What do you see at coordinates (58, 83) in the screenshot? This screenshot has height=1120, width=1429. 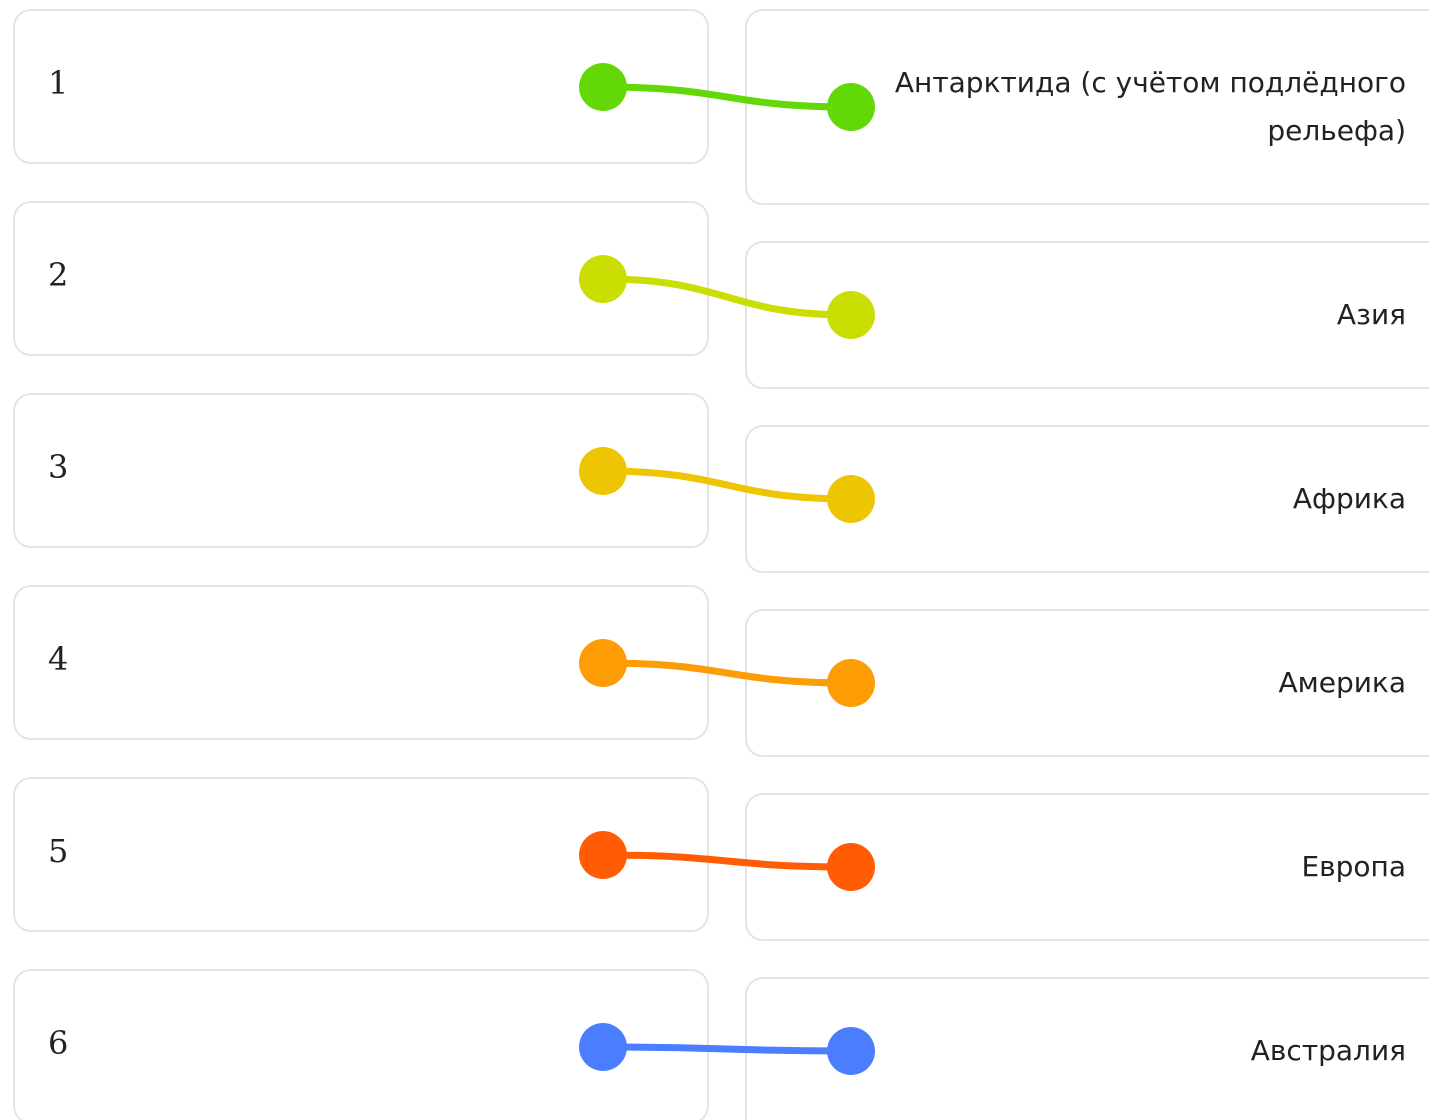 I see `left-item-number: 1` at bounding box center [58, 83].